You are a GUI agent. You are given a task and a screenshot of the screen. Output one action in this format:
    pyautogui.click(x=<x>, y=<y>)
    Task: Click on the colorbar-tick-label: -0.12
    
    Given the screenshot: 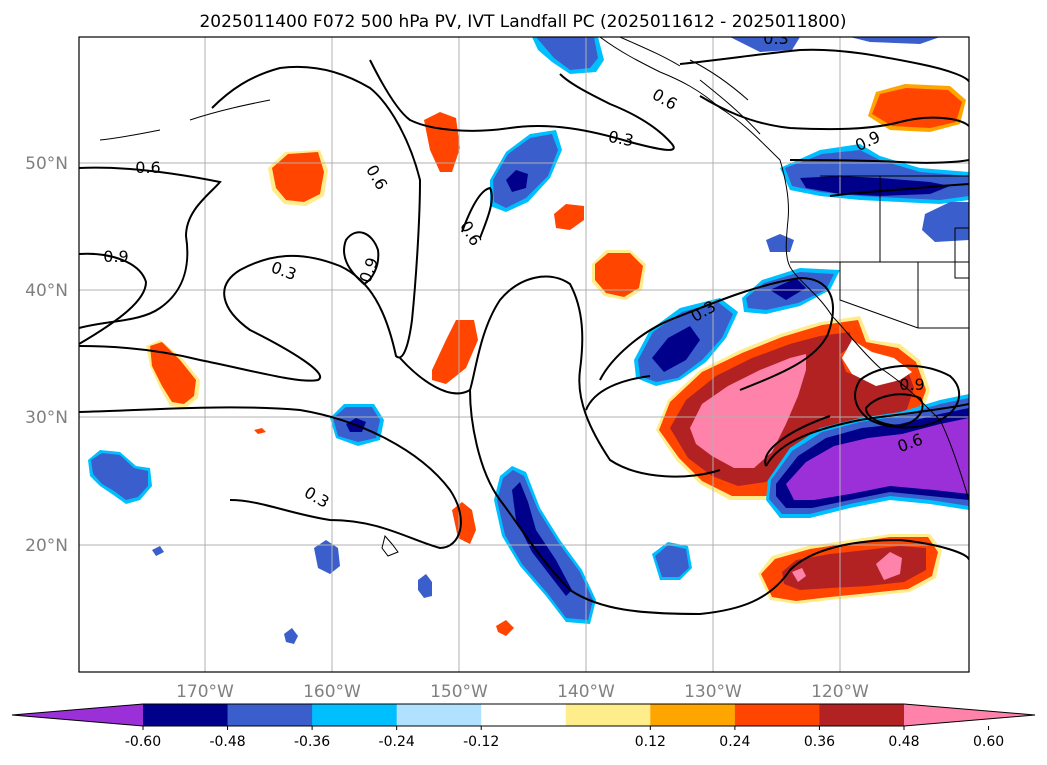 What is the action you would take?
    pyautogui.click(x=481, y=742)
    